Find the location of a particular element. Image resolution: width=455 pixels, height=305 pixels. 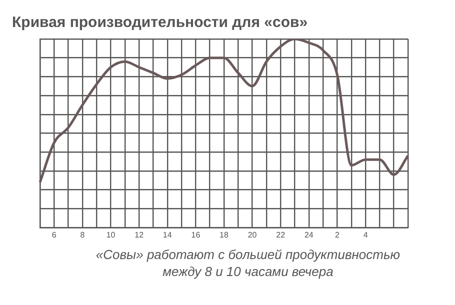

x-tick-label: 14 is located at coordinates (167, 235).